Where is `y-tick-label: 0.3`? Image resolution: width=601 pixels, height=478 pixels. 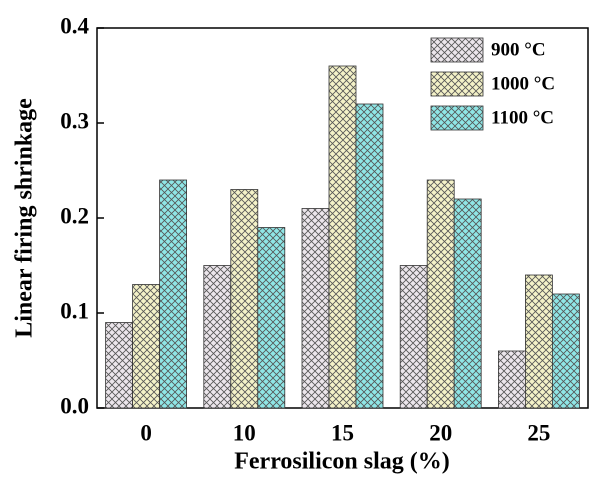 y-tick-label: 0.3 is located at coordinates (74, 120).